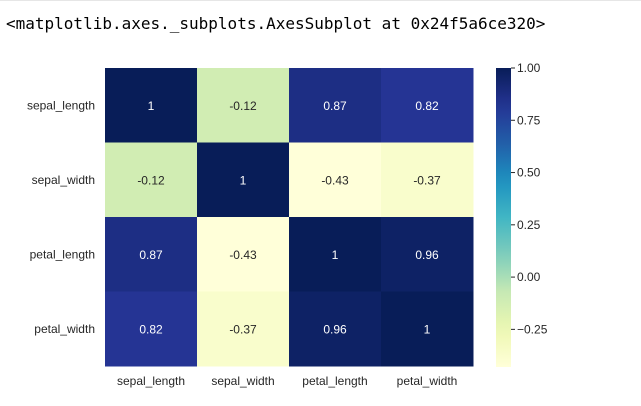 Image resolution: width=641 pixels, height=406 pixels. What do you see at coordinates (503, 217) in the screenshot?
I see `colorbar` at bounding box center [503, 217].